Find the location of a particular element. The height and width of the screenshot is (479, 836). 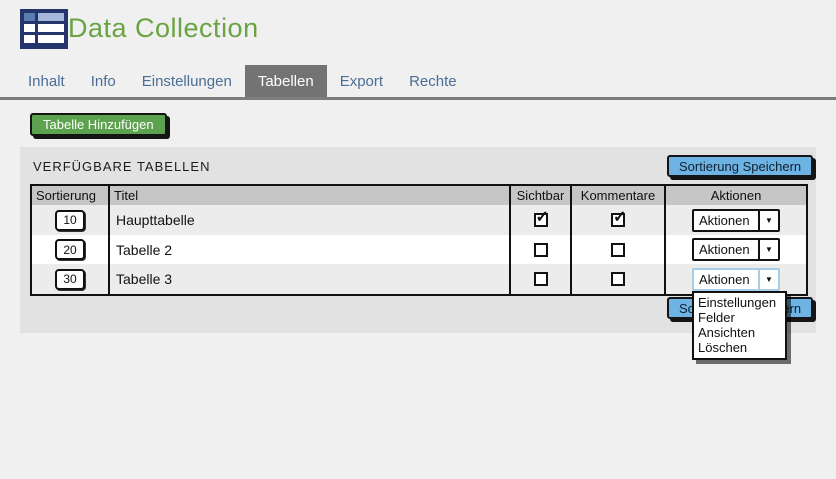

actions-dropdown-open: Aktionen ▼ is located at coordinates (736, 279).